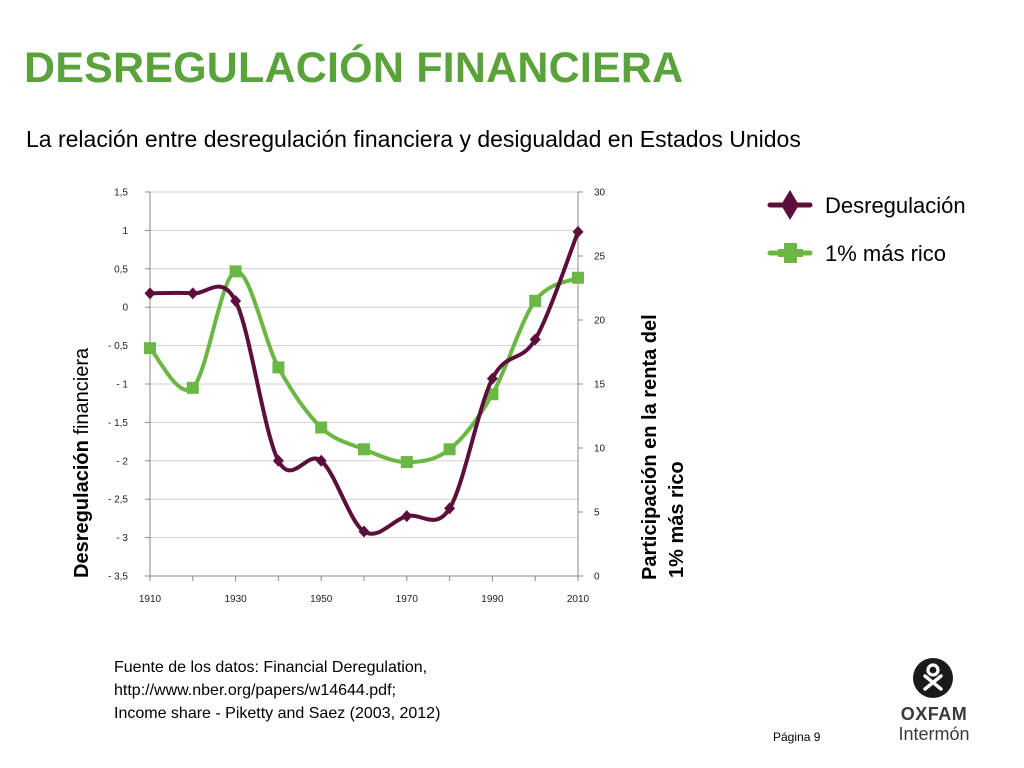 This screenshot has height=768, width=1024. Describe the element at coordinates (597, 513) in the screenshot. I see `y-right-tick-label: 5` at that location.